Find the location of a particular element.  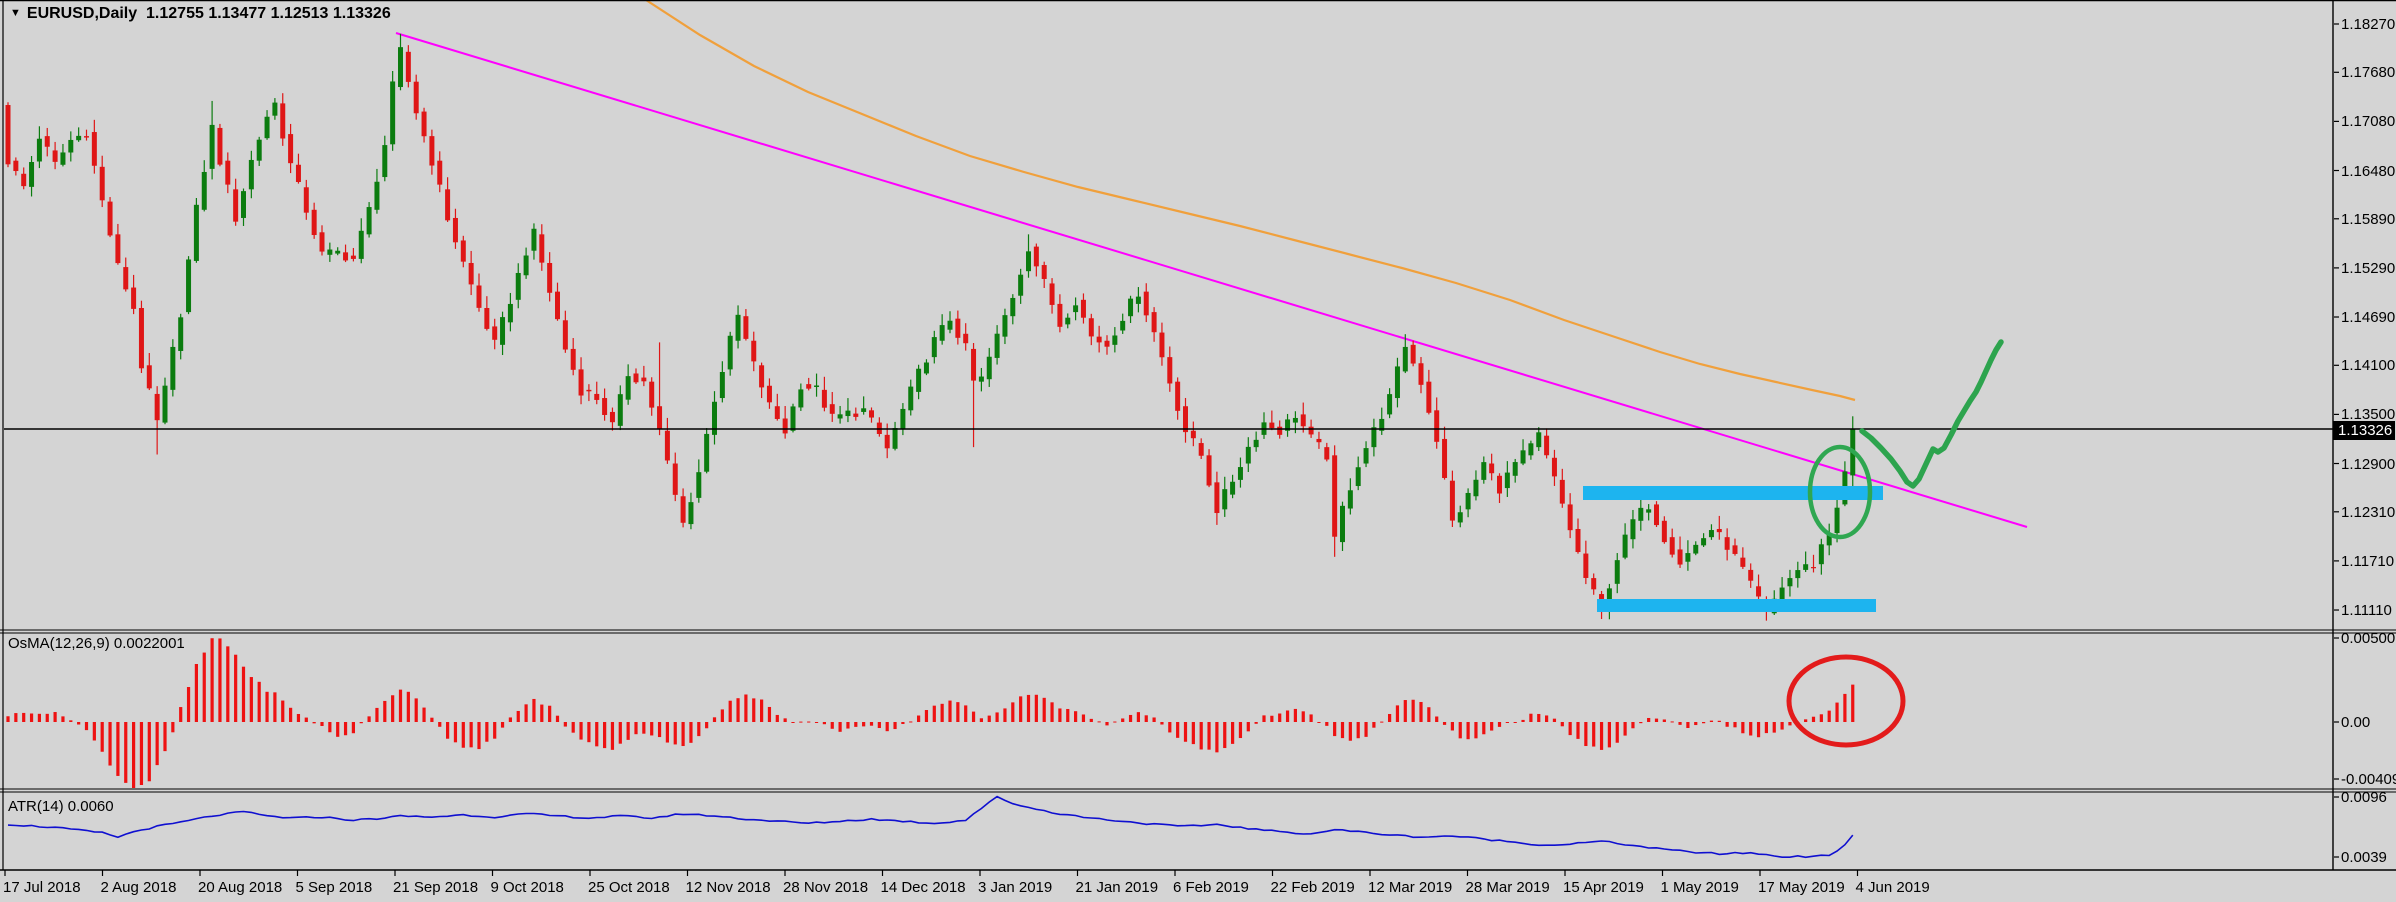

time-axis-label: 22 Feb 2019 is located at coordinates (1312, 887).